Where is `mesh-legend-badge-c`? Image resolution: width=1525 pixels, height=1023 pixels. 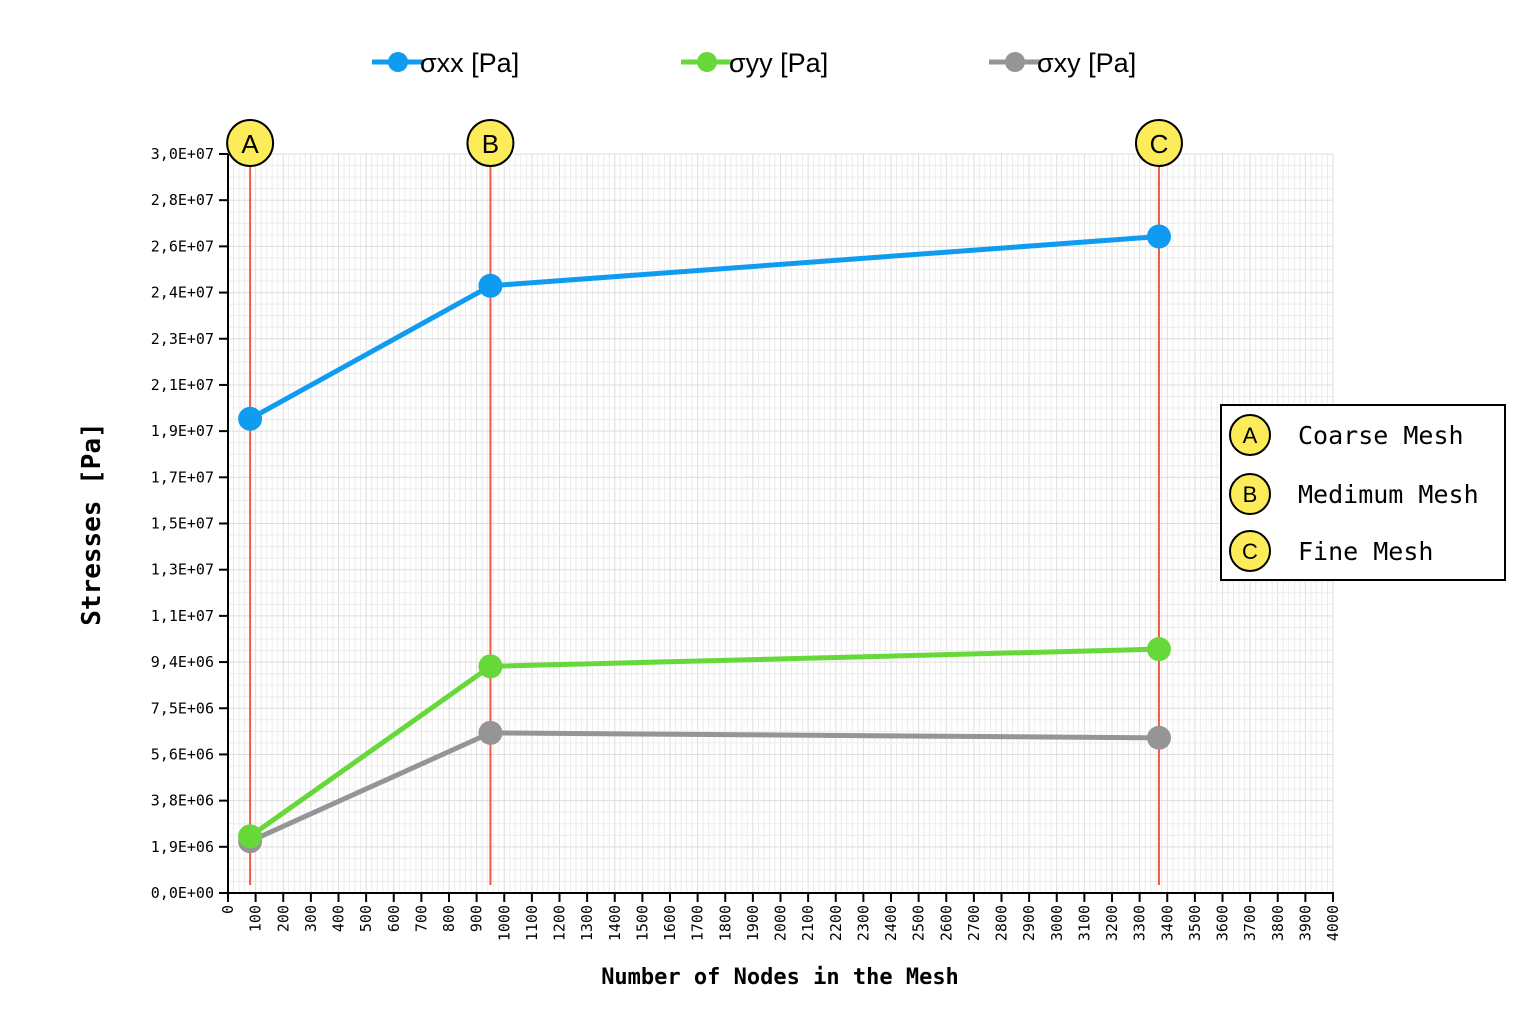
mesh-legend-badge-c is located at coordinates (1250, 551).